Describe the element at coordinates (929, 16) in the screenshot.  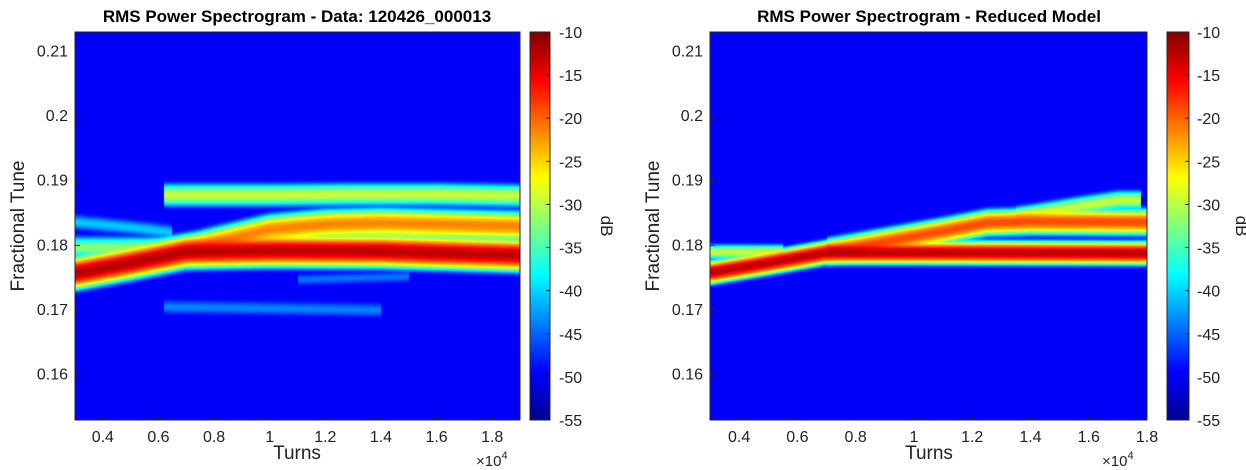
I see `chart-title: RMS Power Spectrogram - Reduced Model` at that location.